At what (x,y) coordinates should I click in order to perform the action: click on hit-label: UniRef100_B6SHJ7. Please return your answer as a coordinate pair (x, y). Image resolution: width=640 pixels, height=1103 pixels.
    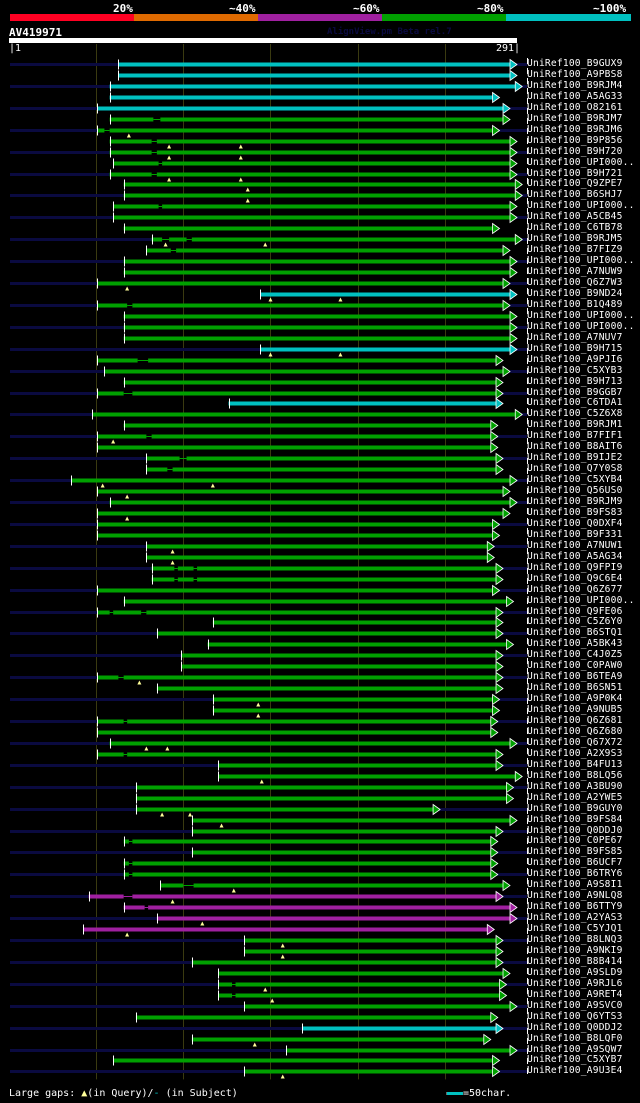
    Looking at the image, I should click on (575, 194).